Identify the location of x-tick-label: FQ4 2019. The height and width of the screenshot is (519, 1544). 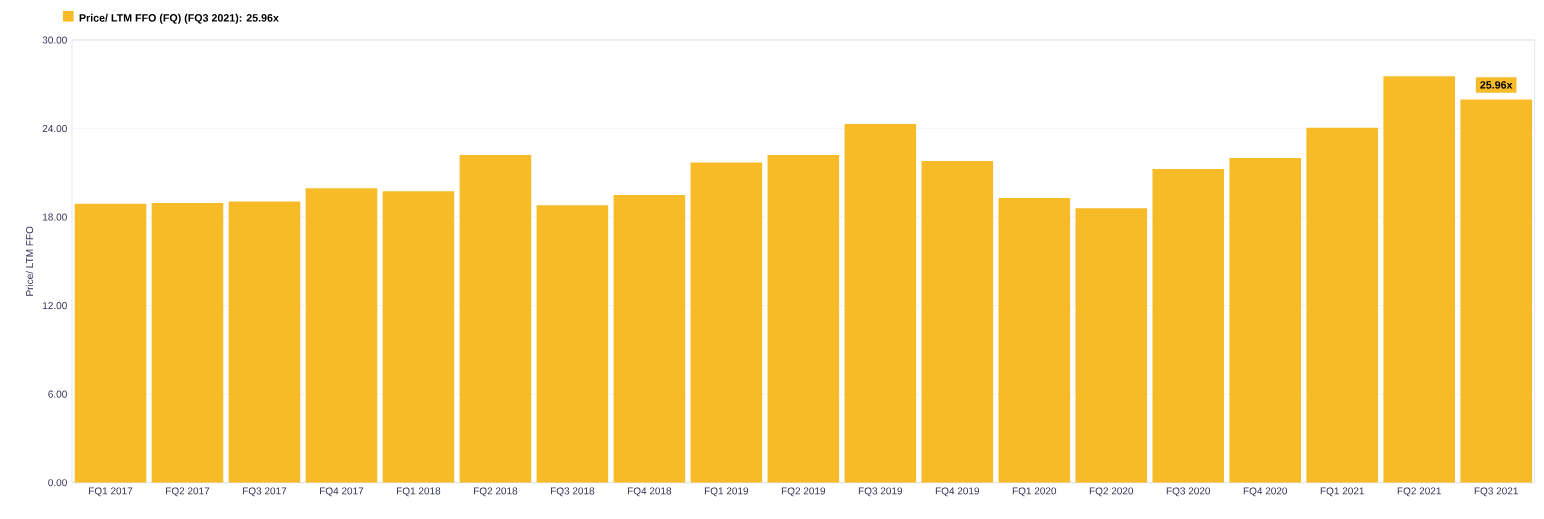
(957, 492).